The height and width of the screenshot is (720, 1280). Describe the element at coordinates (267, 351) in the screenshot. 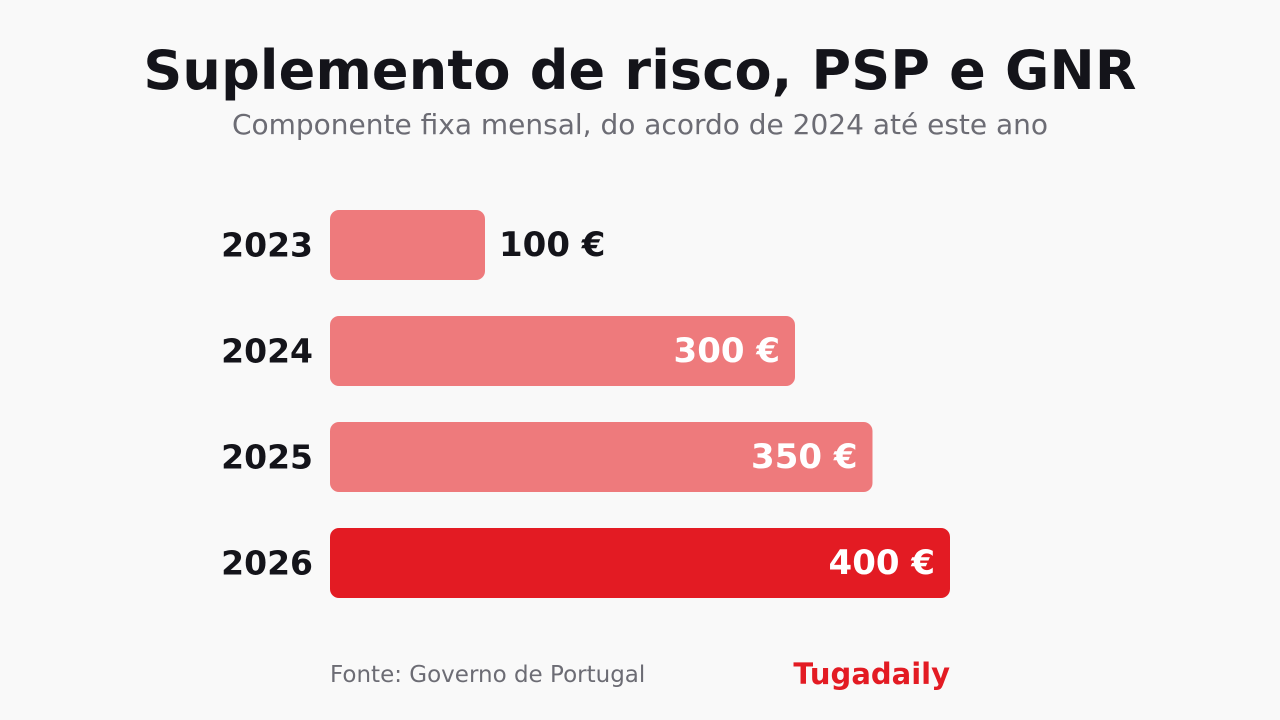

I see `category-label-2024: 2024` at that location.